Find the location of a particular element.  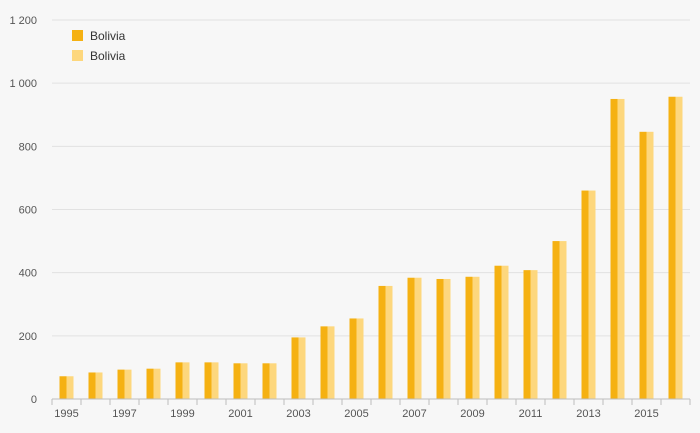

legend-label-2: Bolivia is located at coordinates (108, 56).